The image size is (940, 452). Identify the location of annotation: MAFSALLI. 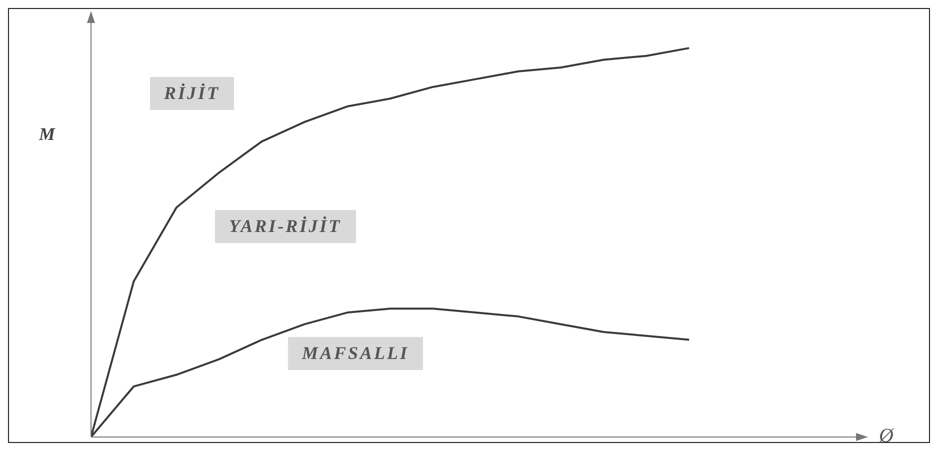
(356, 353).